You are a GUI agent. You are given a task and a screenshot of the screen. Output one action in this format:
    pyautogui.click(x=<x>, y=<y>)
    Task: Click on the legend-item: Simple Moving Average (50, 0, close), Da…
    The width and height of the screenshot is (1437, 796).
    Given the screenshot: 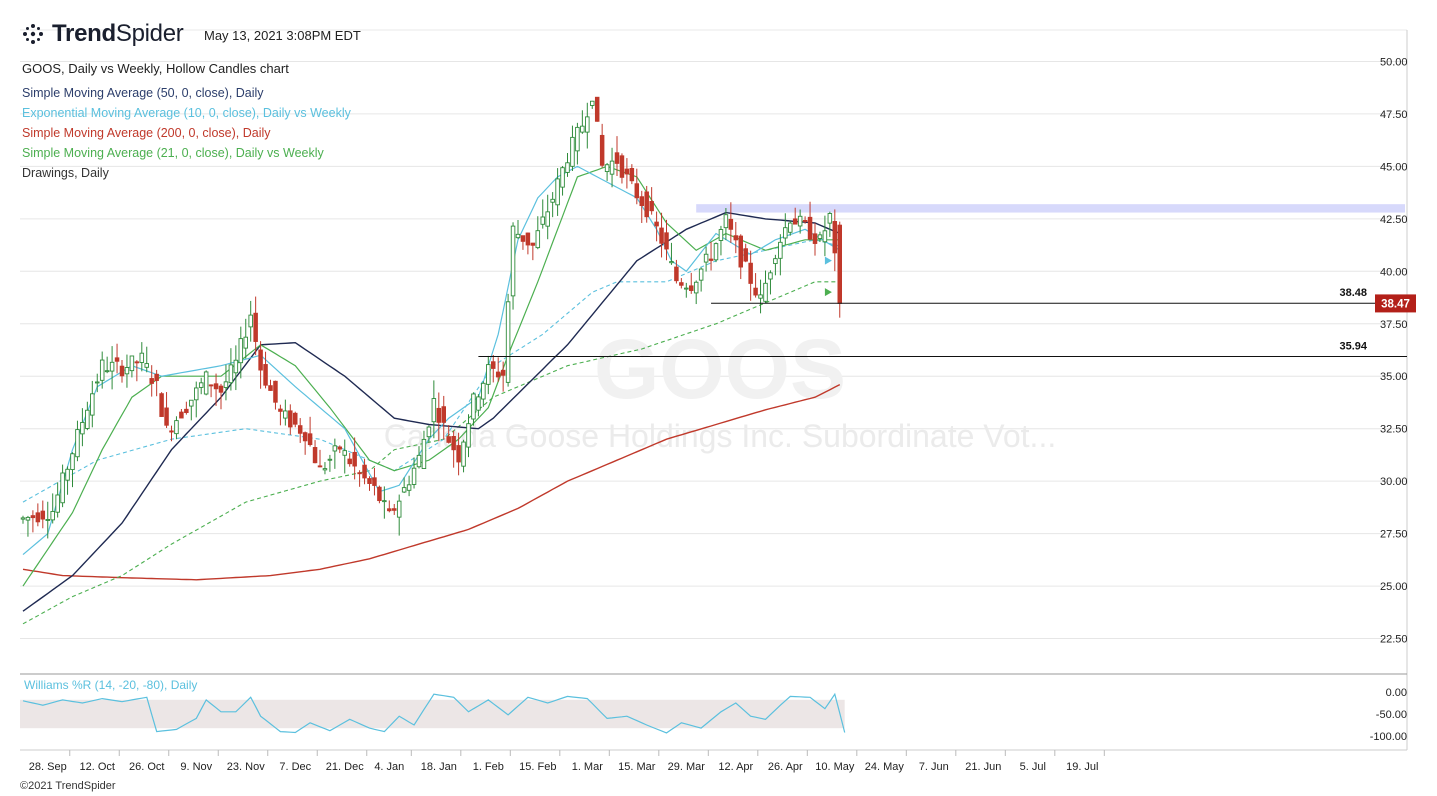 What is the action you would take?
    pyautogui.click(x=143, y=93)
    